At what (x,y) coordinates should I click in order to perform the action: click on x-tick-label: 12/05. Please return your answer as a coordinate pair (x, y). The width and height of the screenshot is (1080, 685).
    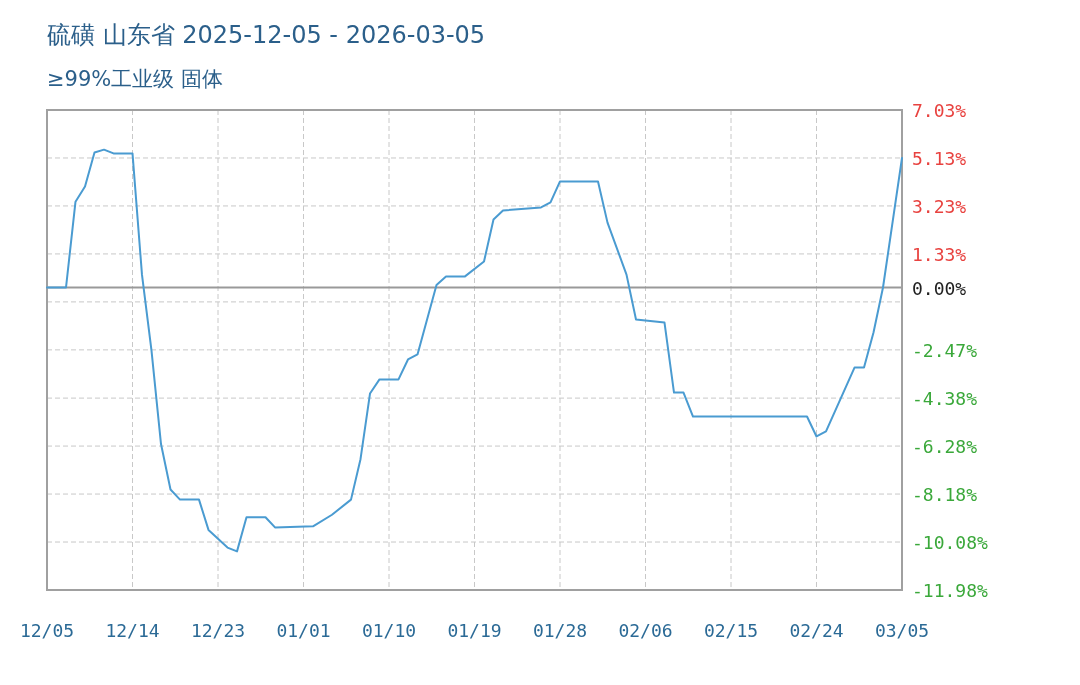
    Looking at the image, I should click on (47, 630).